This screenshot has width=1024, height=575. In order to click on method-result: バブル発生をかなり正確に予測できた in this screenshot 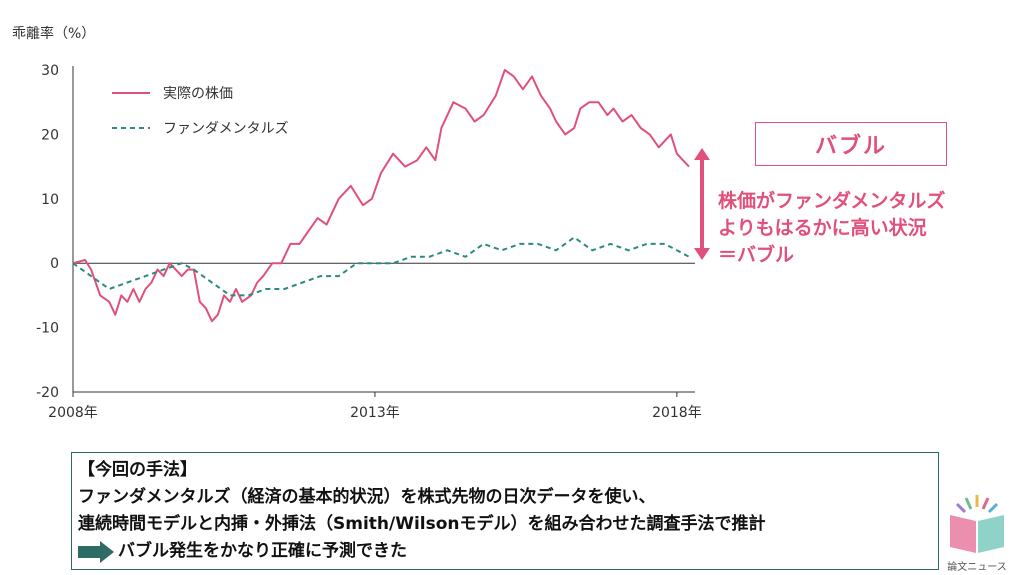, I will do `click(262, 551)`.